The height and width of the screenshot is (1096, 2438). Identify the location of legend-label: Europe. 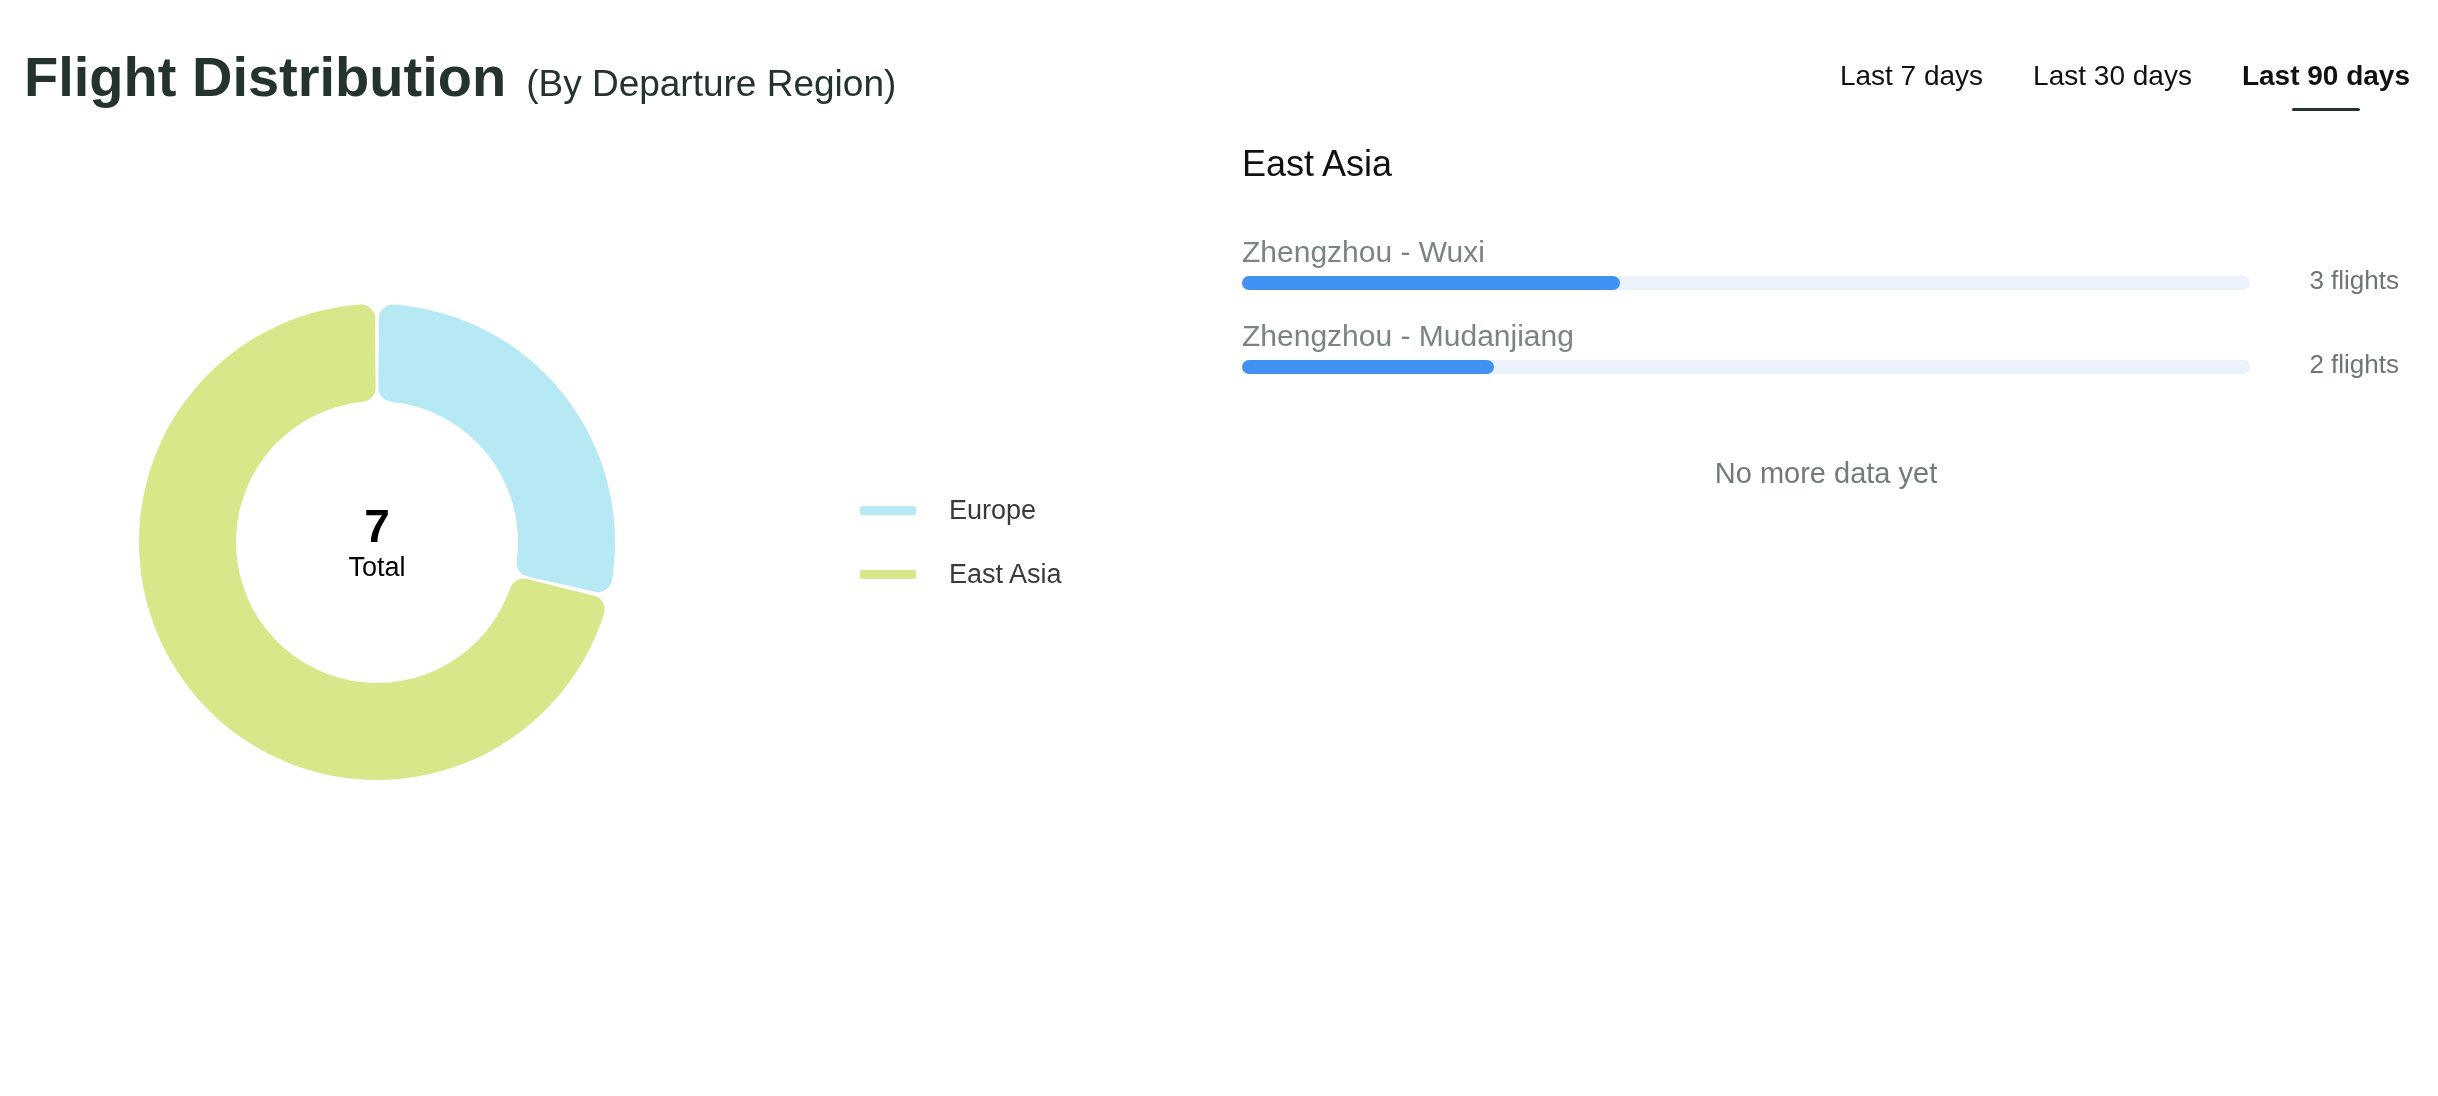
(993, 509).